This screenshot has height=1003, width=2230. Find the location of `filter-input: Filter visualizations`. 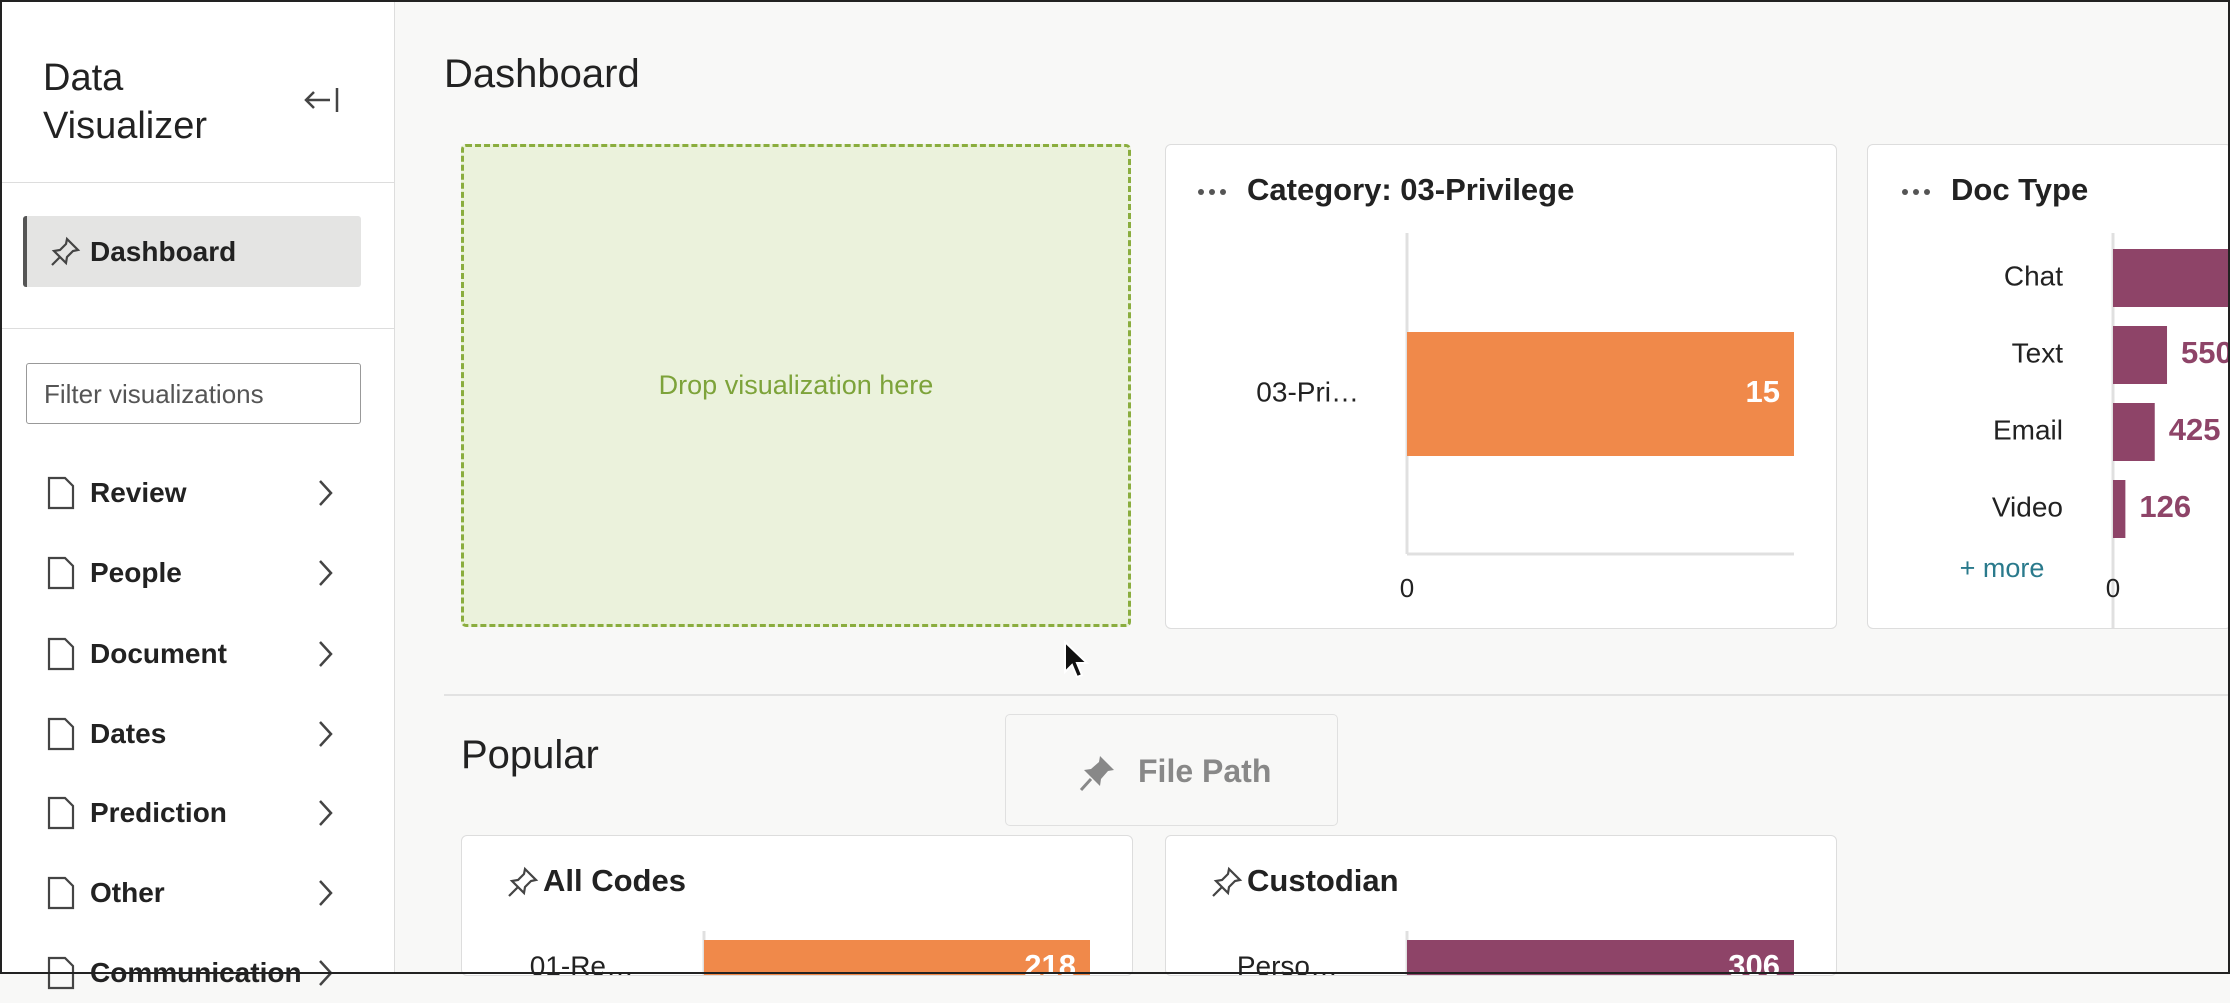

filter-input: Filter visualizations is located at coordinates (193, 393).